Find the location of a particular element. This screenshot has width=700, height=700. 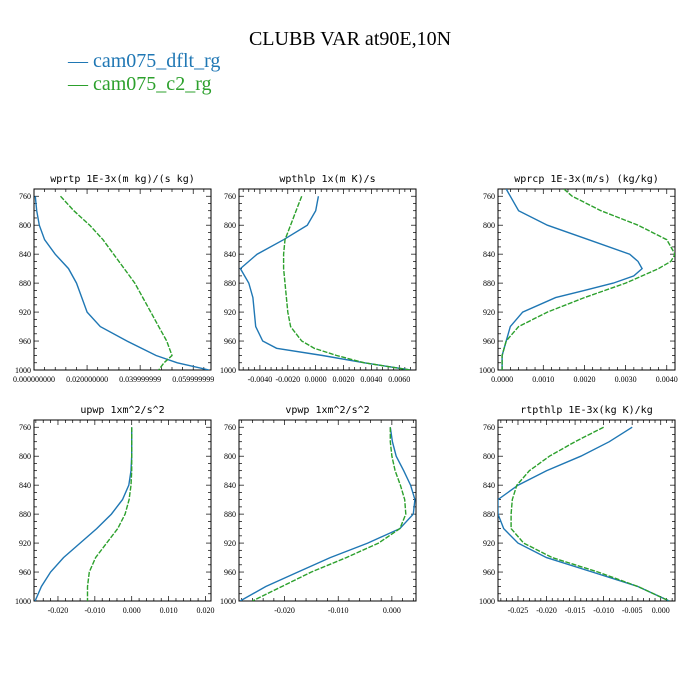

x-tick-label: 0.0030 is located at coordinates (626, 379).